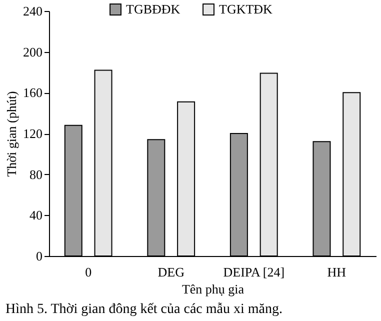  Describe the element at coordinates (153, 9) in the screenshot. I see `legend-label: TGBĐĐK` at that location.